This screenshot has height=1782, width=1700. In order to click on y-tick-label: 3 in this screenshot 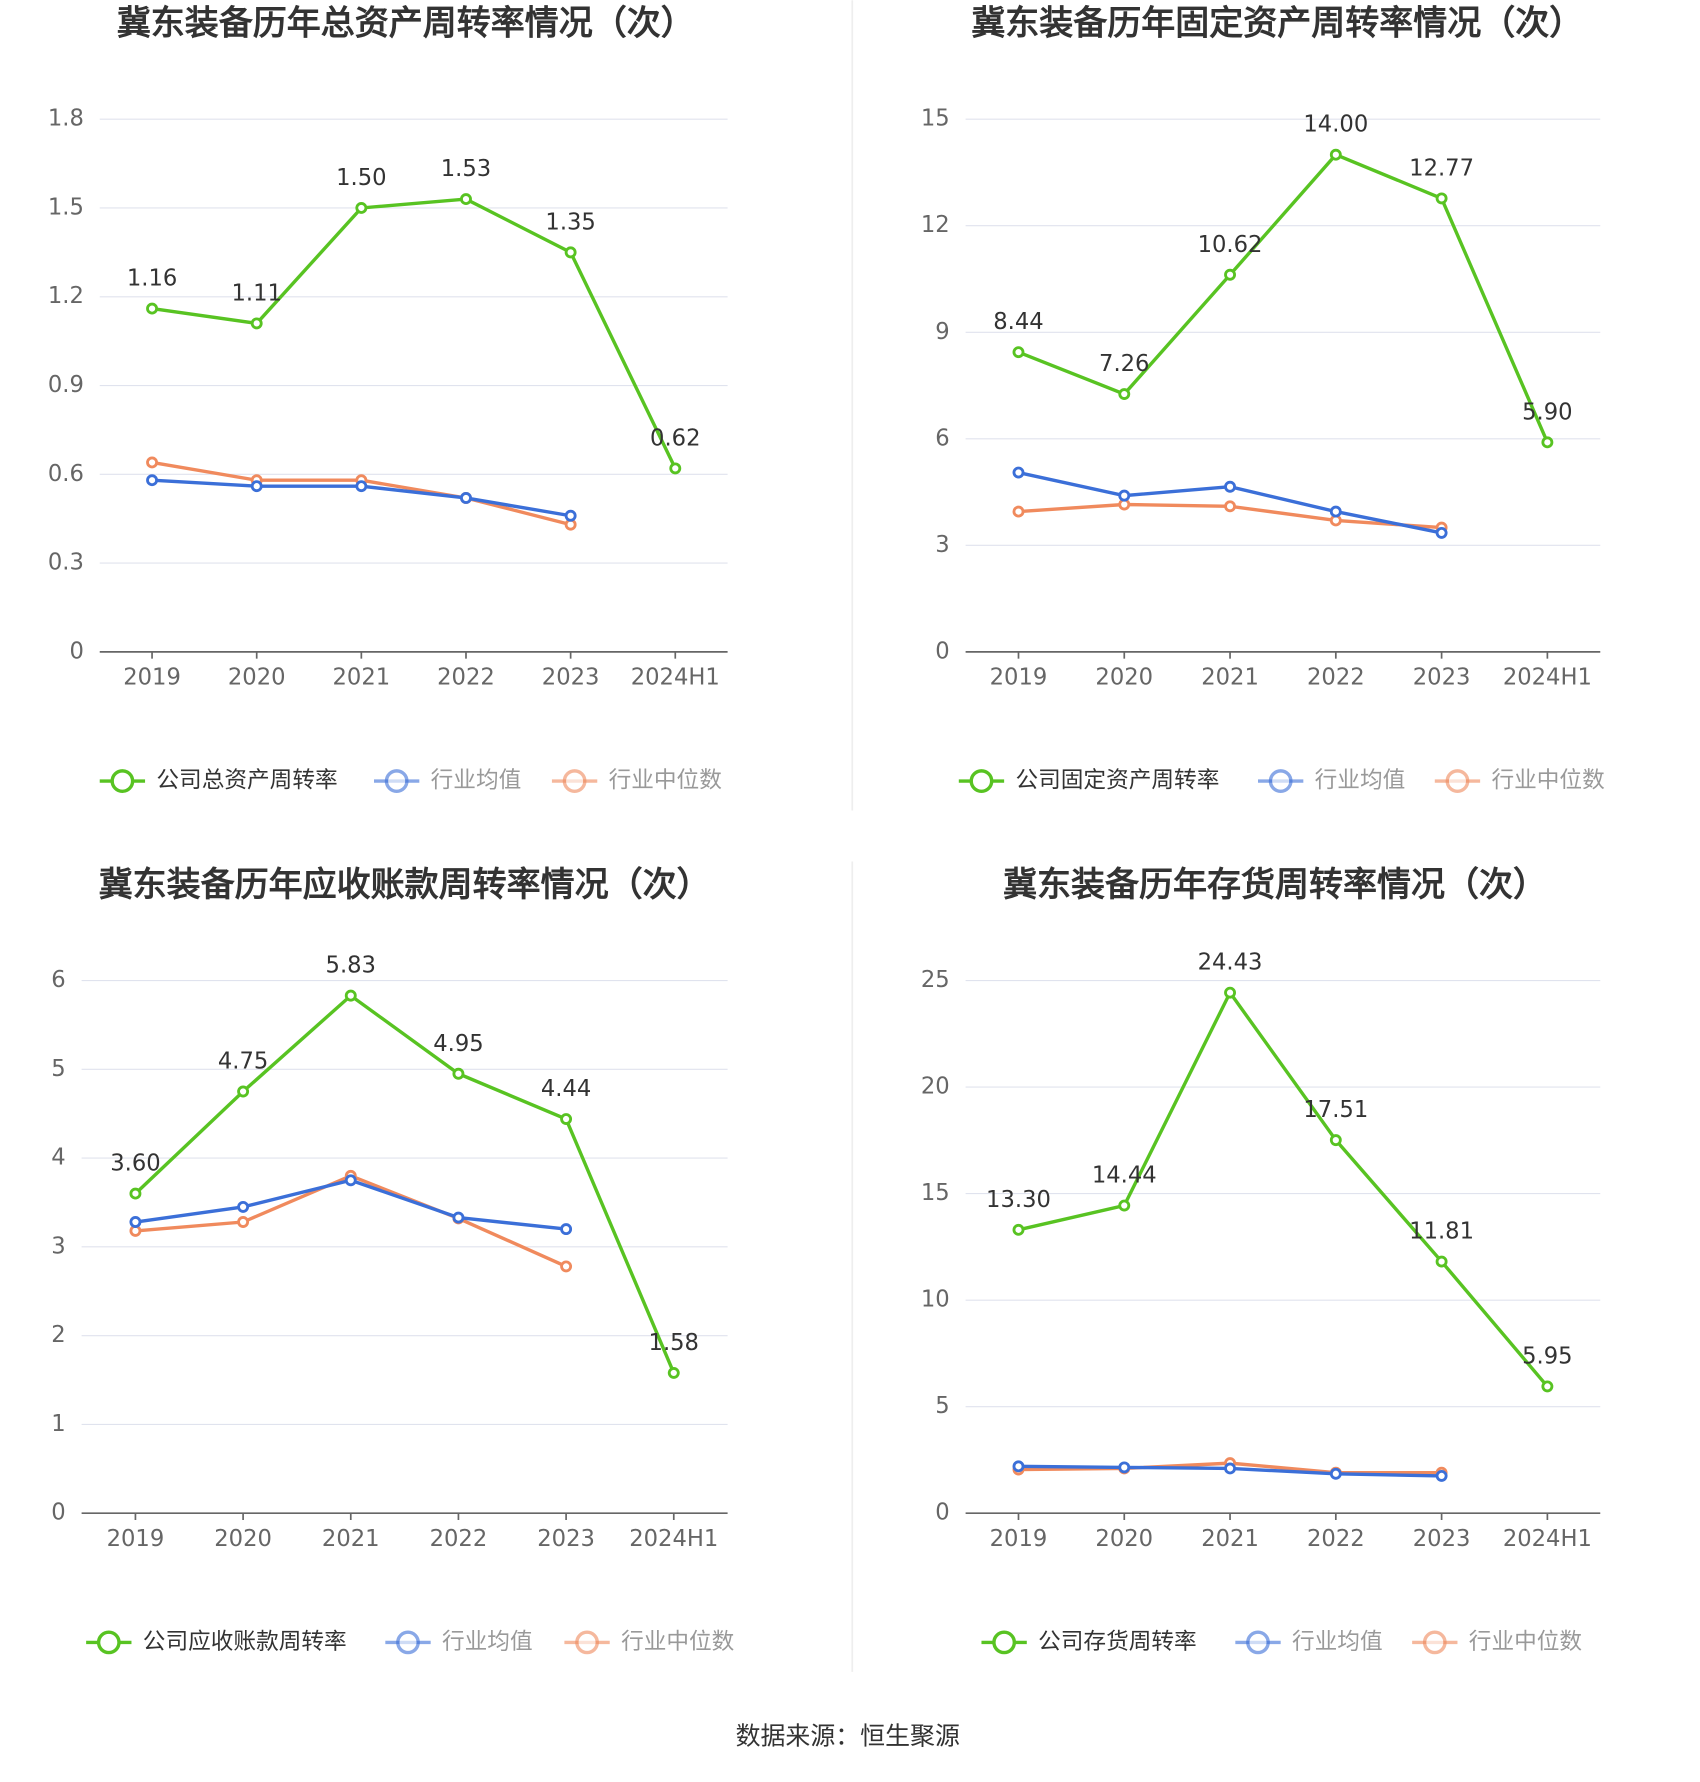, I will do `click(942, 545)`.